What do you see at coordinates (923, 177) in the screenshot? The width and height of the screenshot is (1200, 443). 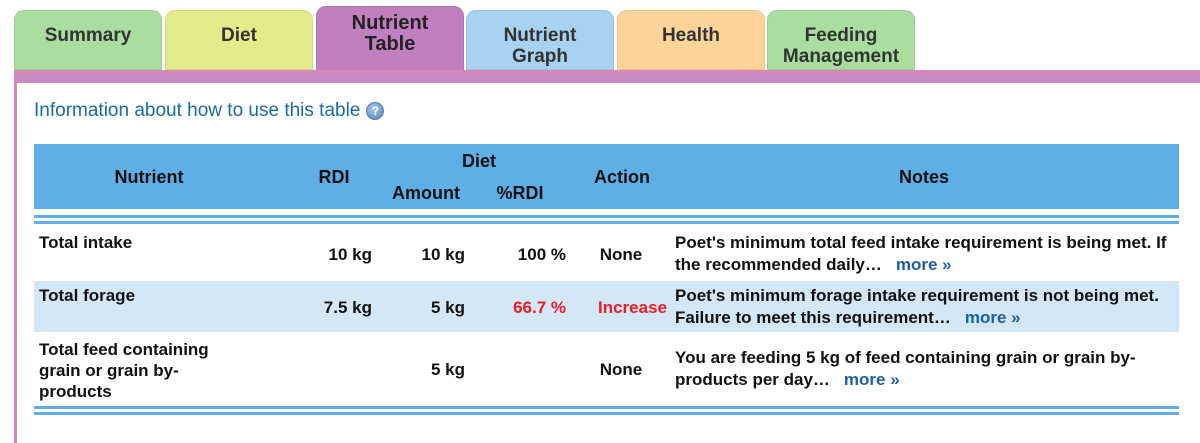 I see `header-notes: Notes` at bounding box center [923, 177].